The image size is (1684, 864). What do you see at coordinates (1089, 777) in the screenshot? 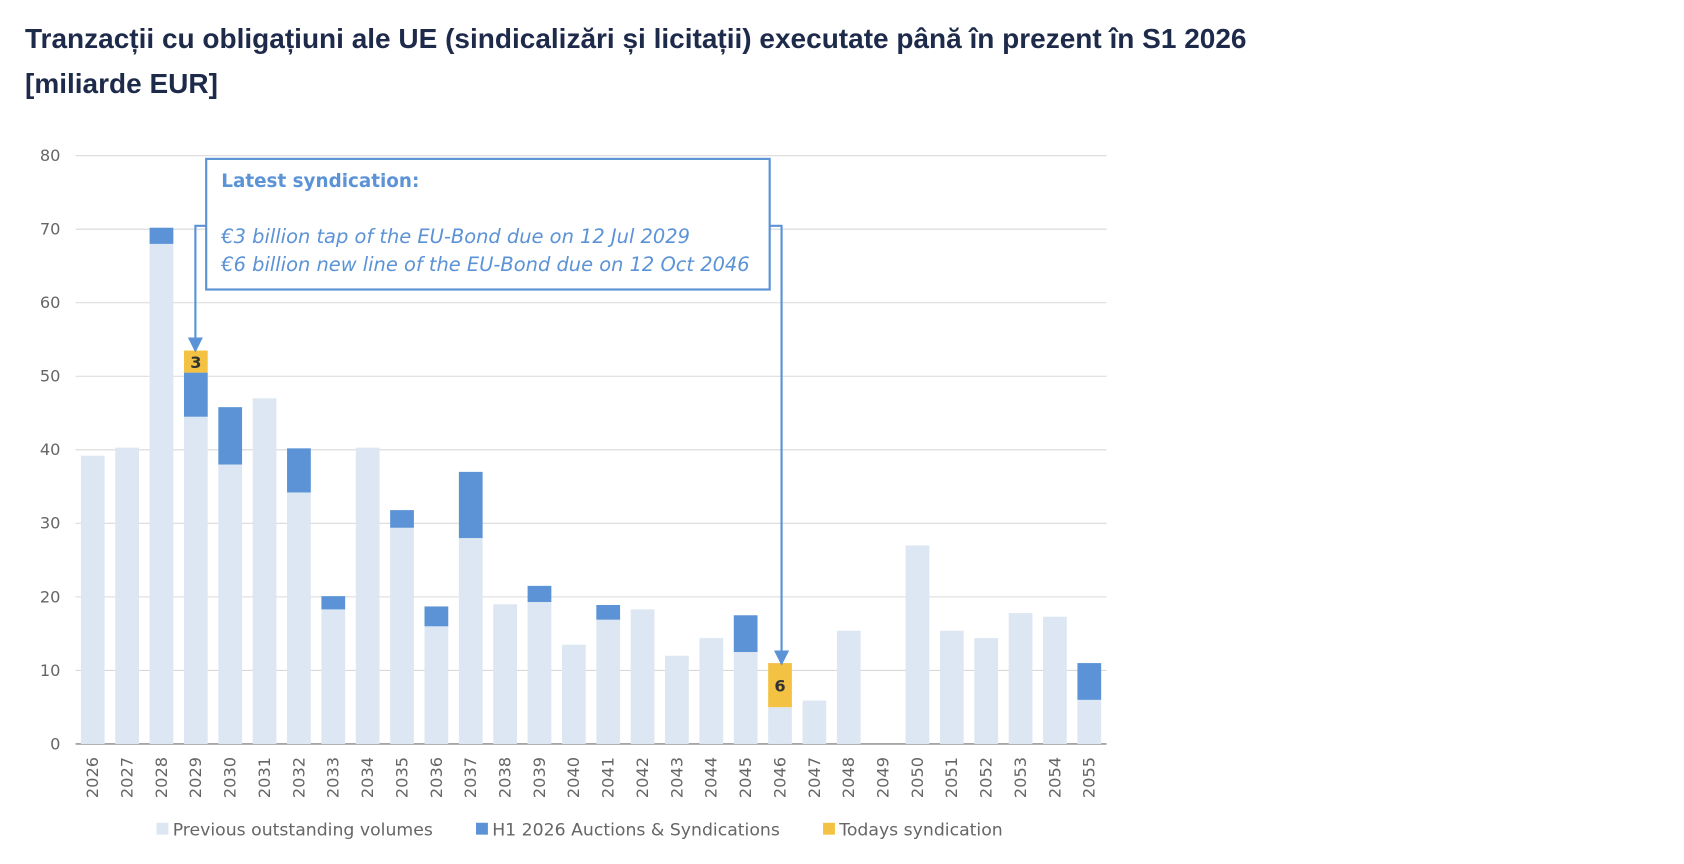
I see `x-tick-label: 2055` at bounding box center [1089, 777].